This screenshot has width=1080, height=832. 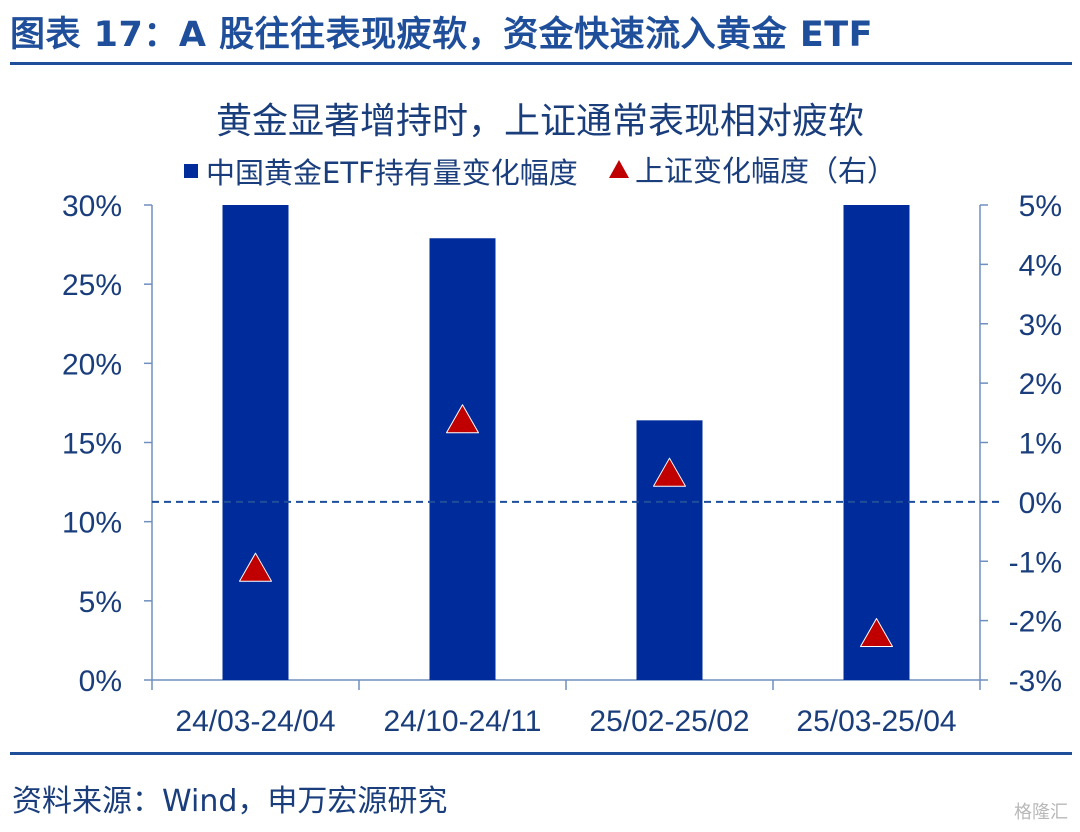 What do you see at coordinates (1040, 444) in the screenshot?
I see `right-tick-label: 1%` at bounding box center [1040, 444].